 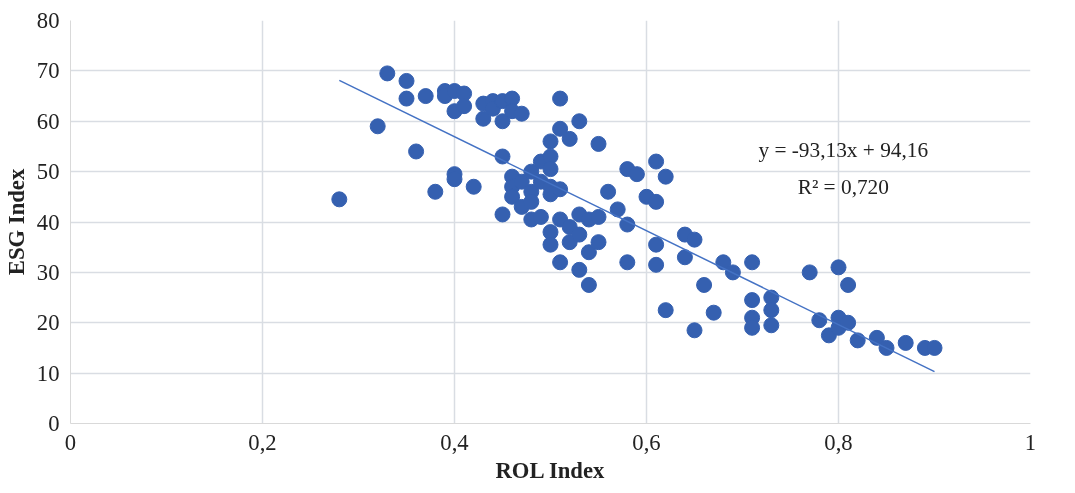 What do you see at coordinates (48, 121) in the screenshot?
I see `y-tick-label: 60` at bounding box center [48, 121].